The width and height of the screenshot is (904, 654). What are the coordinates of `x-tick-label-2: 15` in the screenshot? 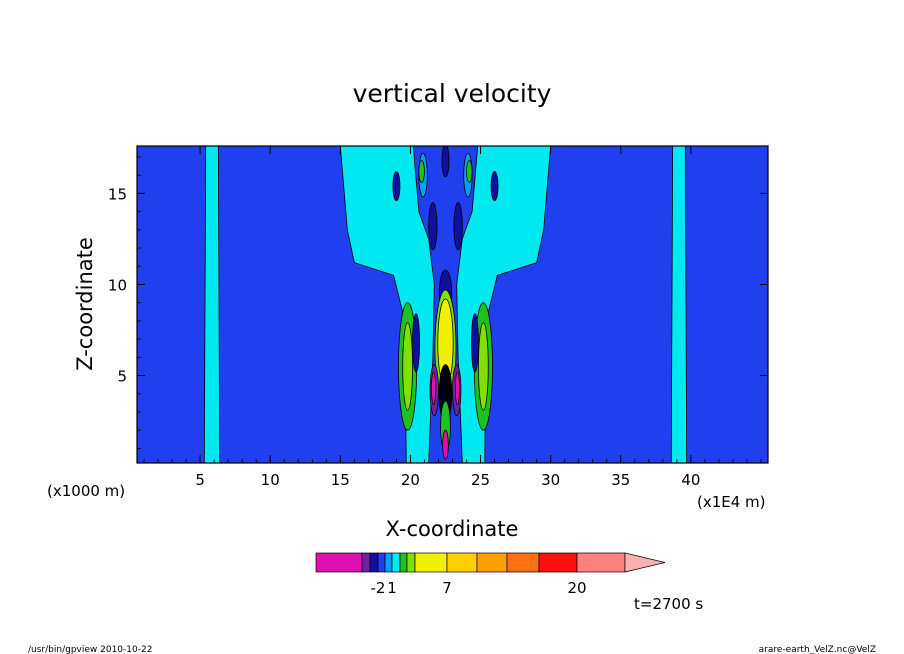 It's located at (340, 480).